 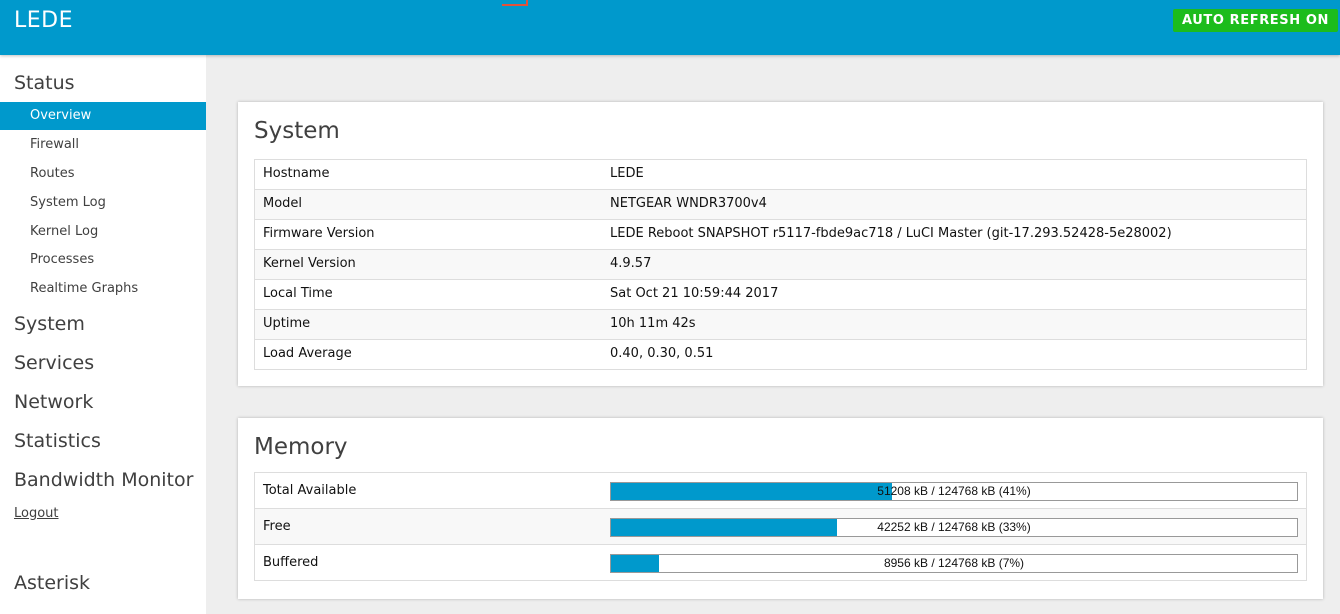 What do you see at coordinates (627, 173) in the screenshot?
I see `row-value: LEDE` at bounding box center [627, 173].